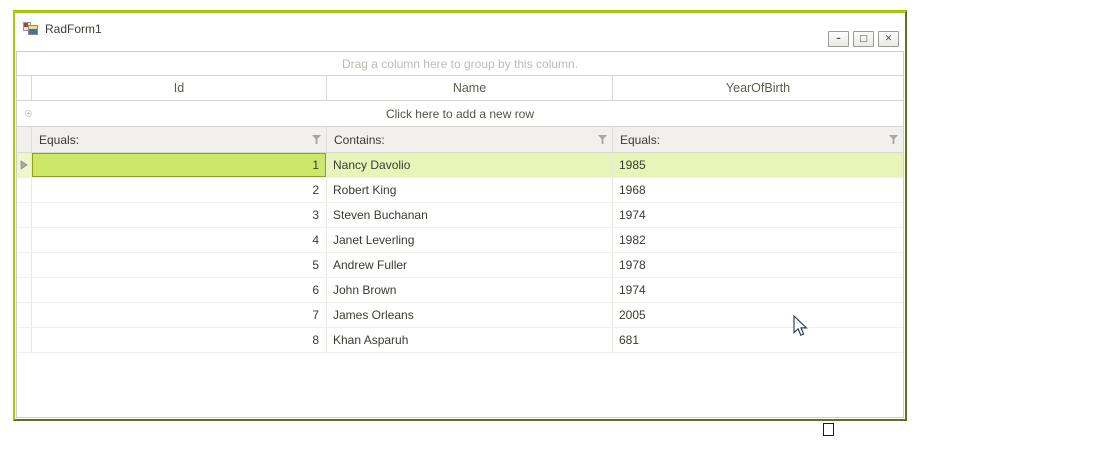 Image resolution: width=1112 pixels, height=455 pixels. I want to click on add-new-row-label: Click here to add a new row, so click(460, 113).